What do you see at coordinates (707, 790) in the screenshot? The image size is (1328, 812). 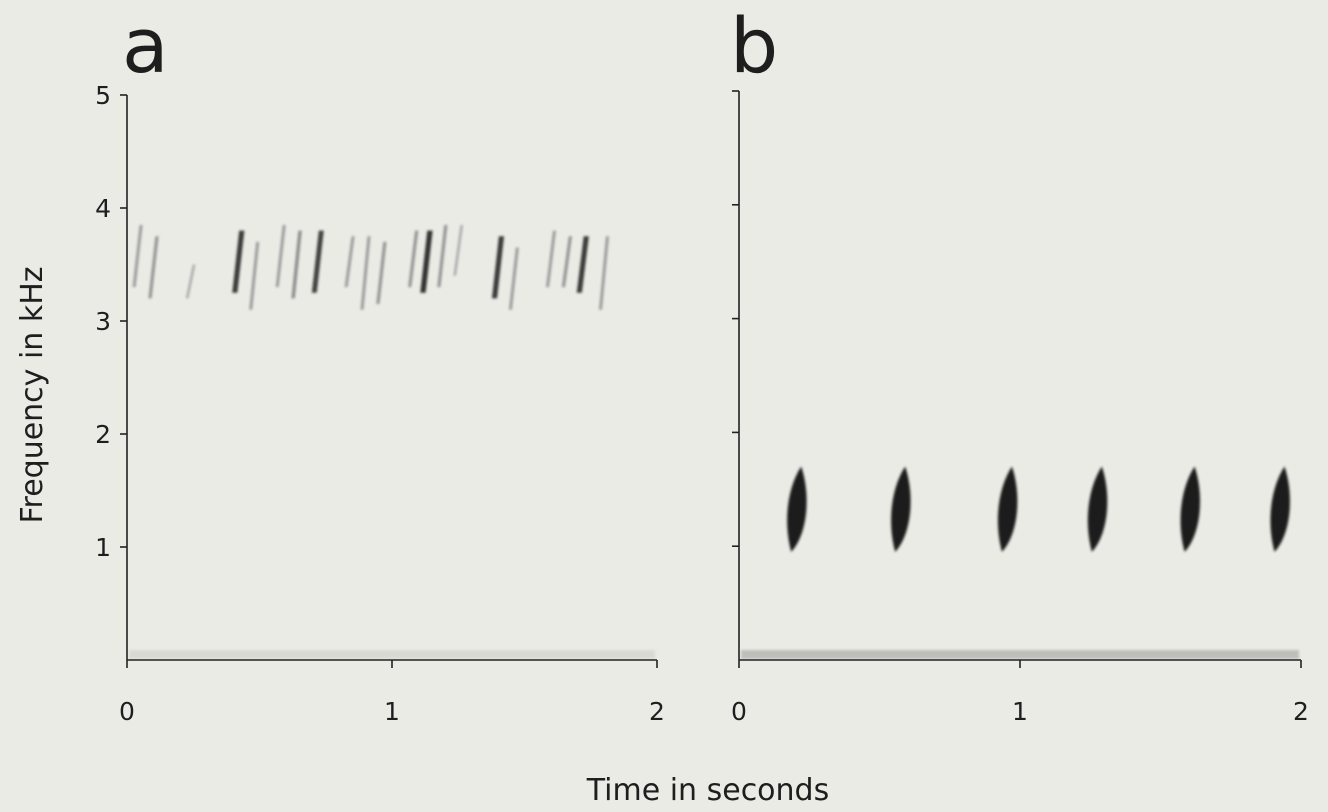 I see `x-axis-title: Time in seconds` at bounding box center [707, 790].